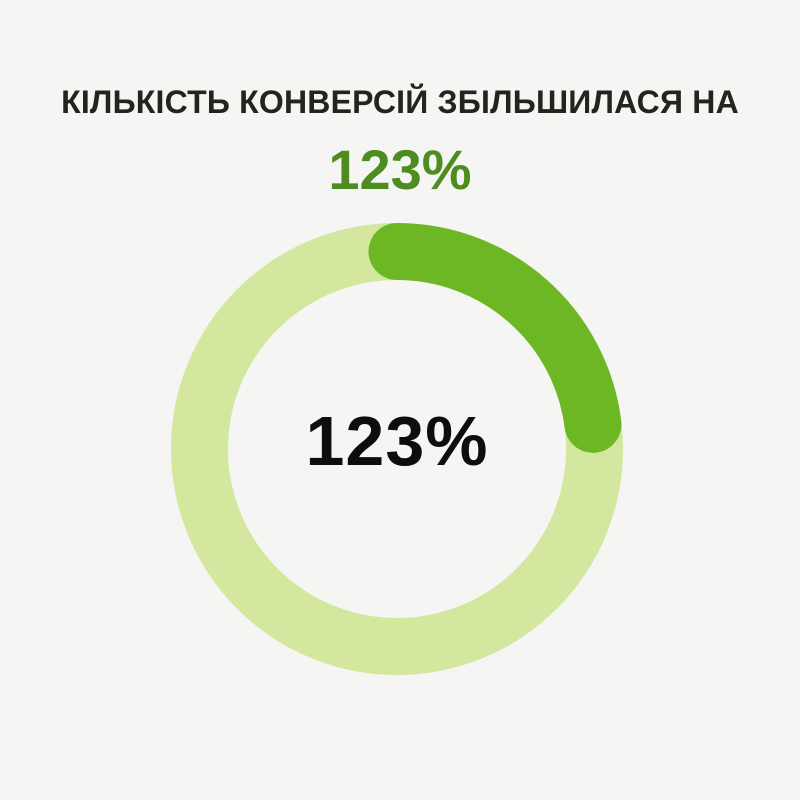 This screenshot has height=800, width=800. I want to click on page-title: КІЛЬКІСТЬ КОНВЕРСІЙ ЗБІЛЬШИЛАСЯ НА, so click(400, 102).